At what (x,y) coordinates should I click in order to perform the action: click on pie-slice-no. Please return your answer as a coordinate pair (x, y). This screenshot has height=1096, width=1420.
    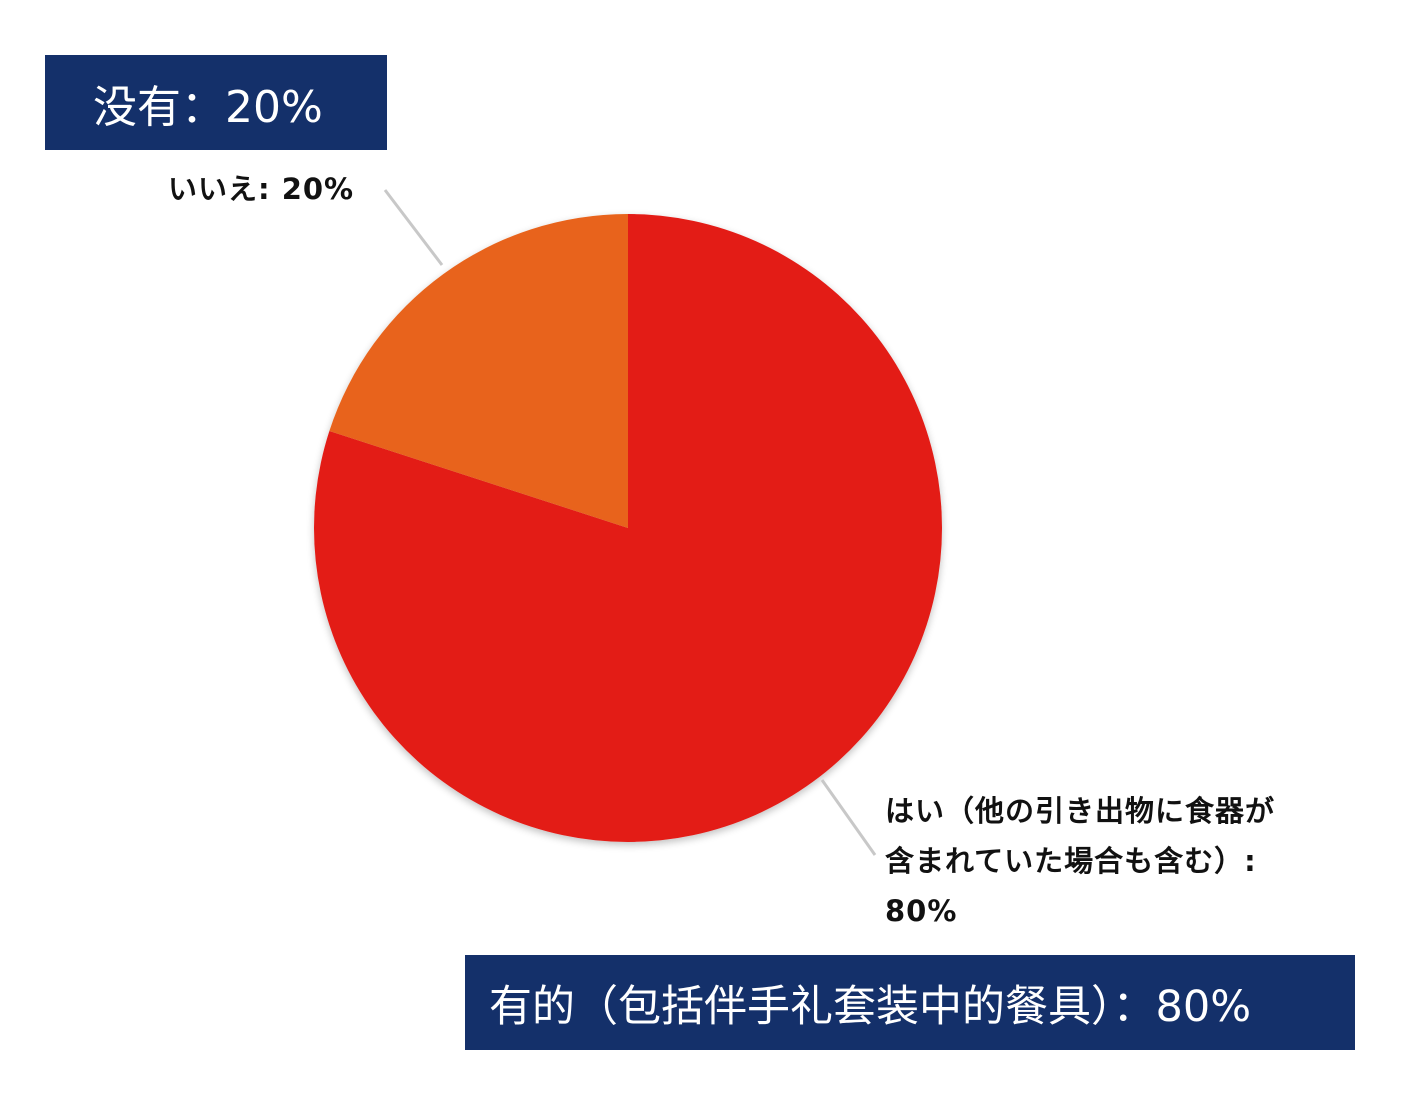
    Looking at the image, I should click on (478, 371).